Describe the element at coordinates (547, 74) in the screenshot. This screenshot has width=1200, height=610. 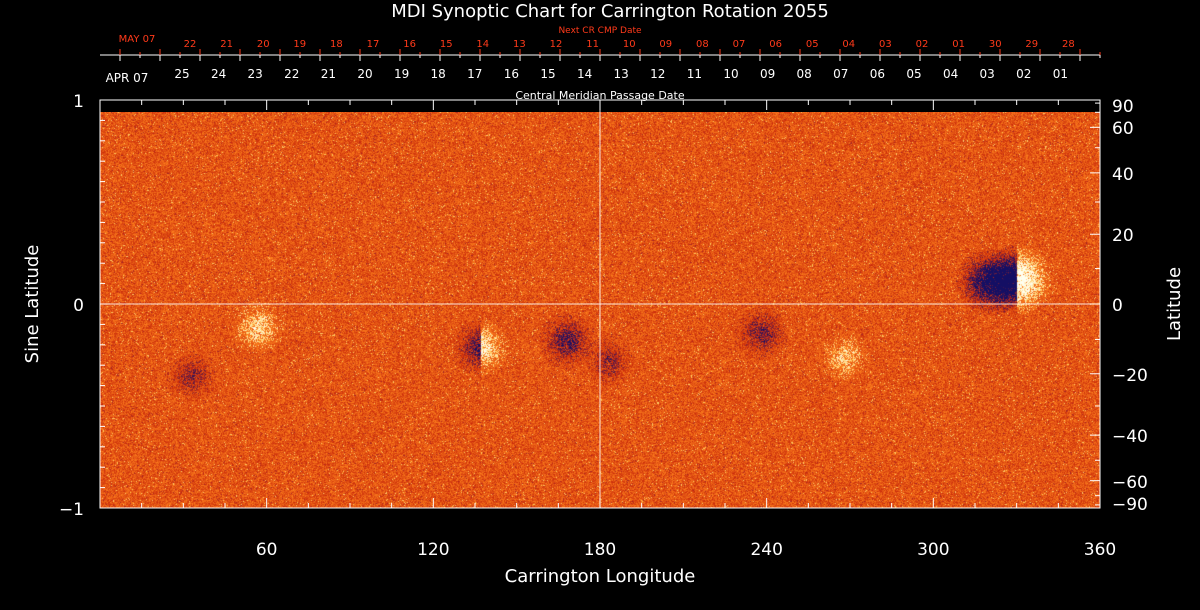
I see `cmp-date-label: 15` at that location.